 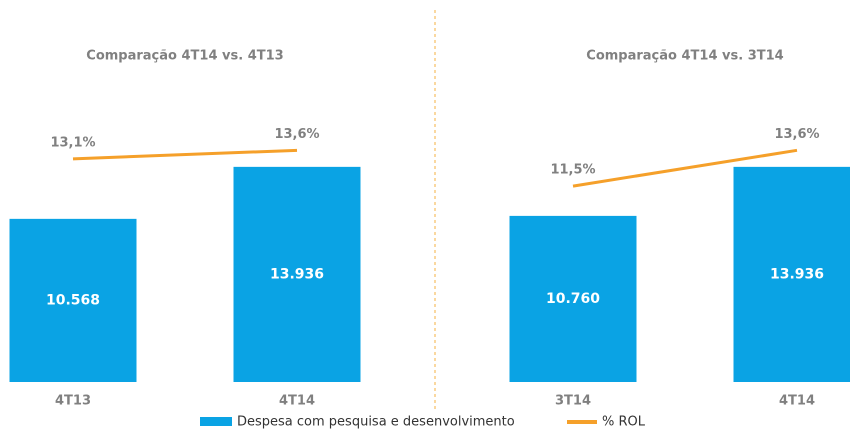 What do you see at coordinates (572, 170) in the screenshot?
I see `line-value-label: 11,5%` at bounding box center [572, 170].